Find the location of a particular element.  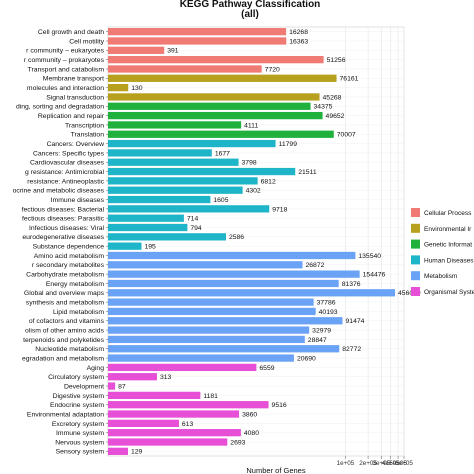

x-tick-label: 4e+05 is located at coordinates (391, 463).